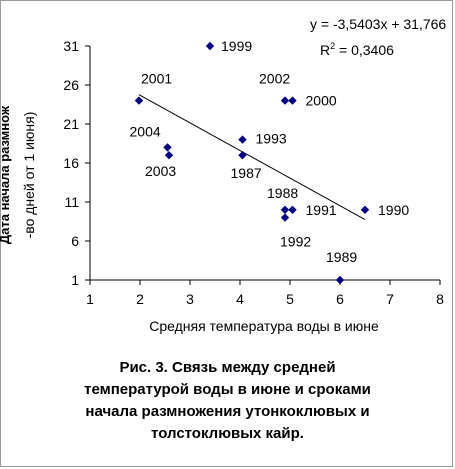 This screenshot has height=469, width=455. Describe the element at coordinates (292, 210) in the screenshot. I see `point-marker-1991` at that location.